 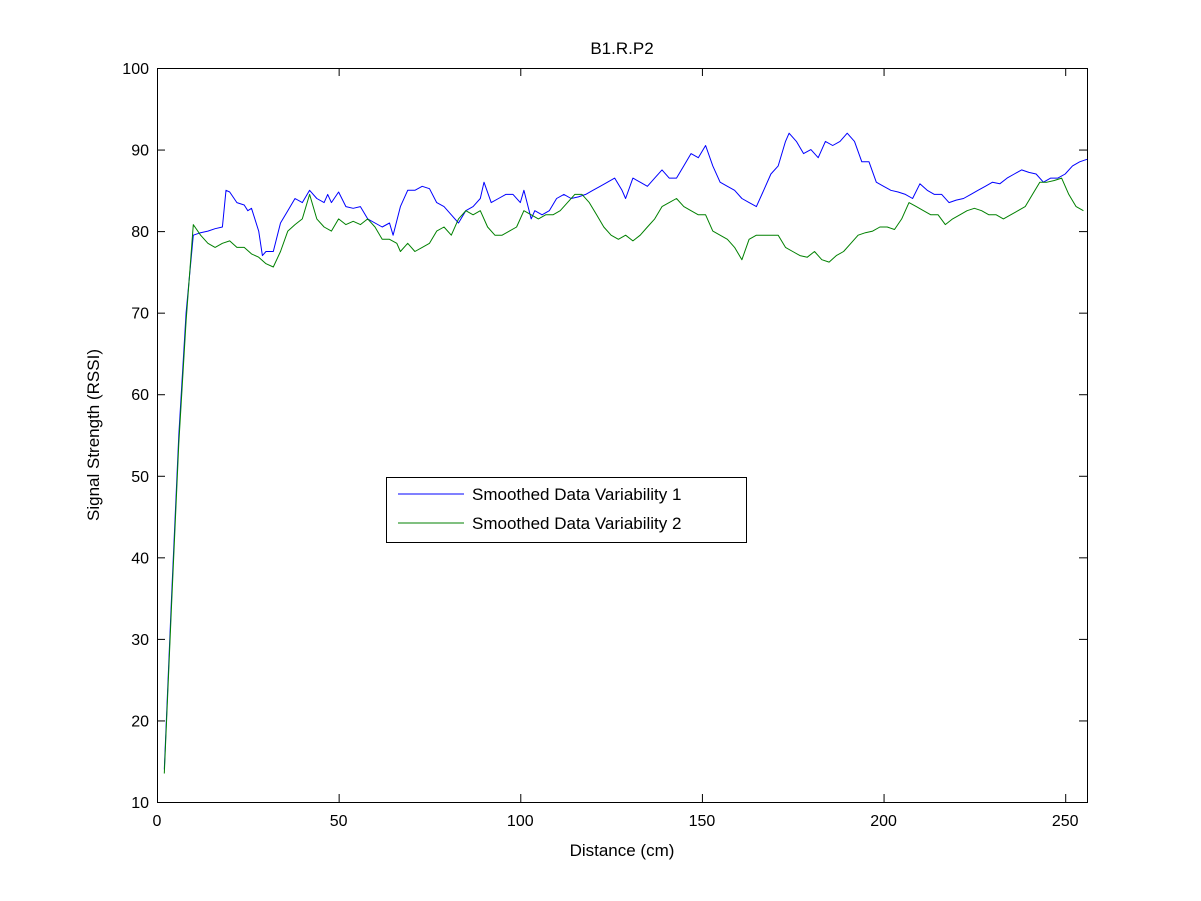 I want to click on x-tick-label: 250, so click(x=1065, y=821).